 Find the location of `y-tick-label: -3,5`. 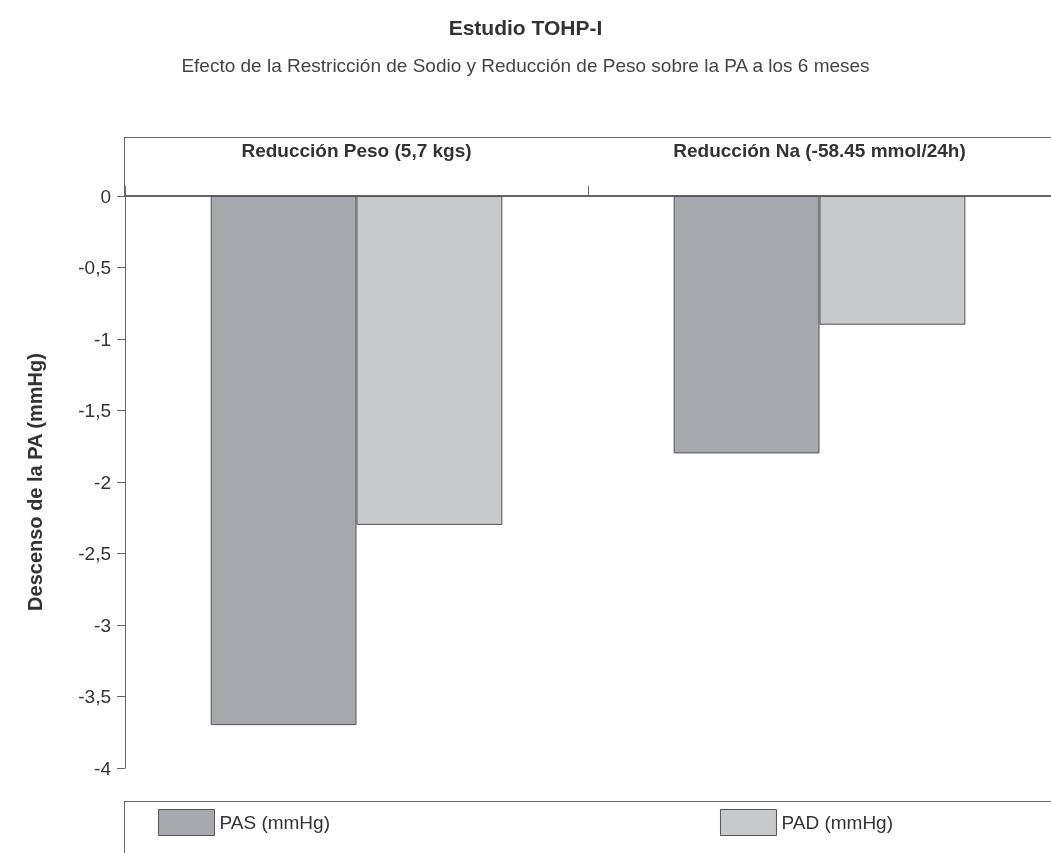

y-tick-label: -3,5 is located at coordinates (94, 696).